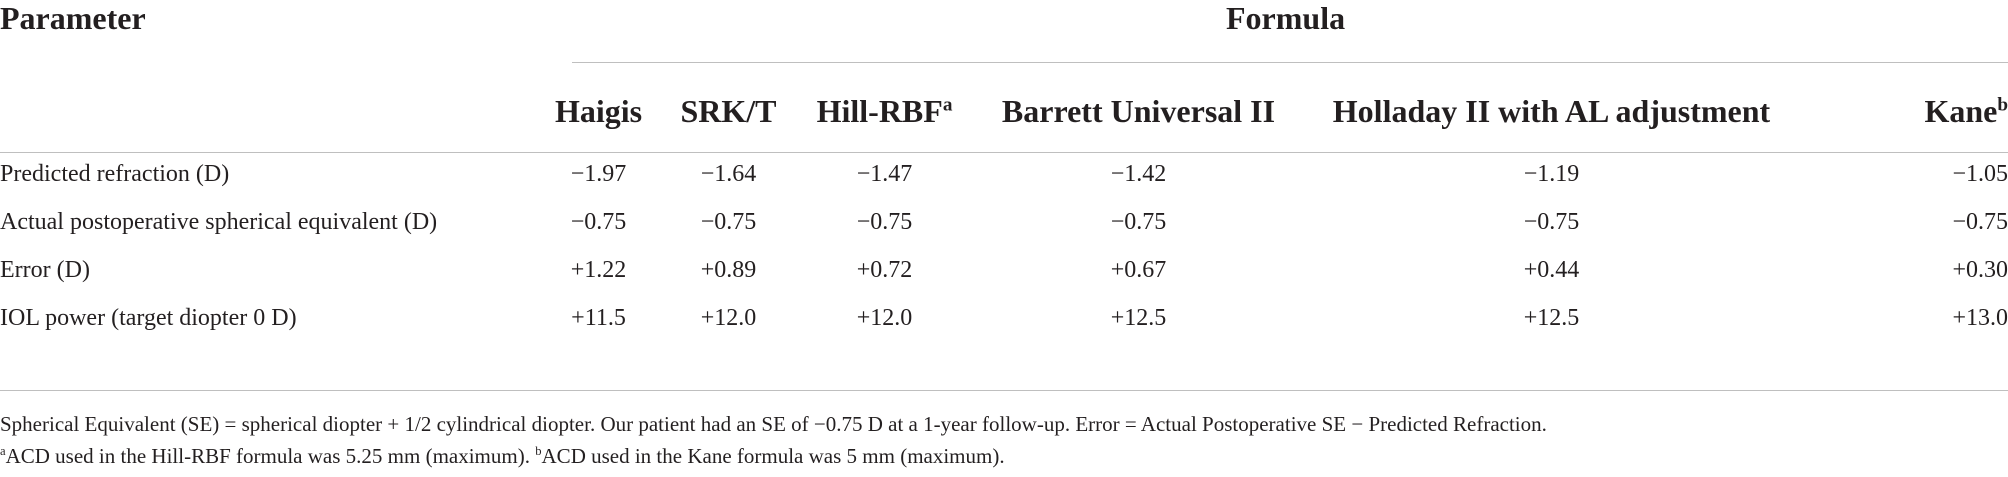 This screenshot has height=477, width=2008. I want to click on row-label: Error (D), so click(45, 269).